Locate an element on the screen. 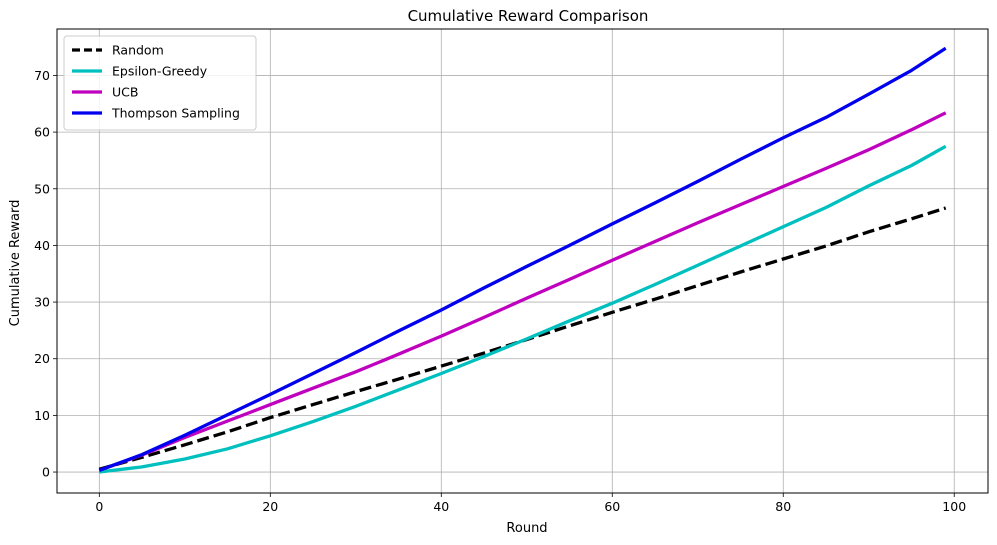 The height and width of the screenshot is (545, 997). x-tick-label: 80 is located at coordinates (783, 506).